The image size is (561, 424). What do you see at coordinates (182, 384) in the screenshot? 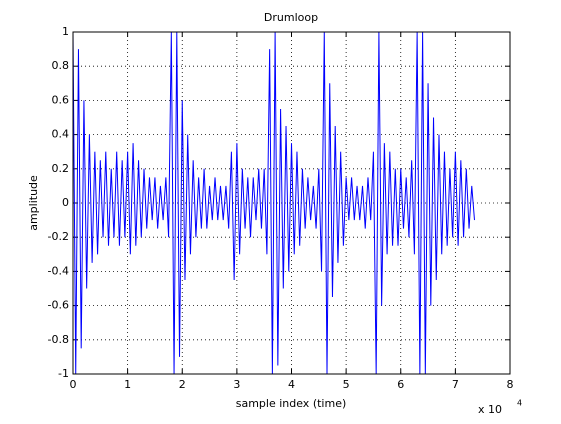
I see `x-tick-label: 2` at bounding box center [182, 384].